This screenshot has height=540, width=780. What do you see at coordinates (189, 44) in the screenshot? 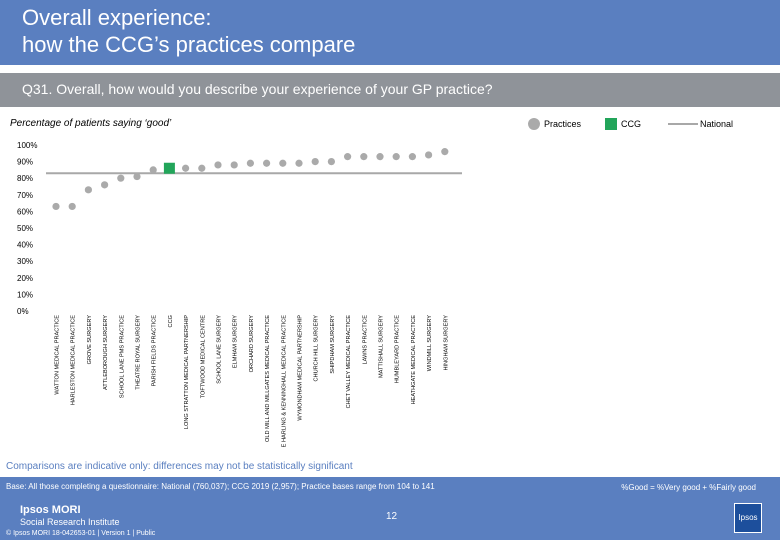
I see `page-title-line2: how the CCG’s practices compare` at bounding box center [189, 44].